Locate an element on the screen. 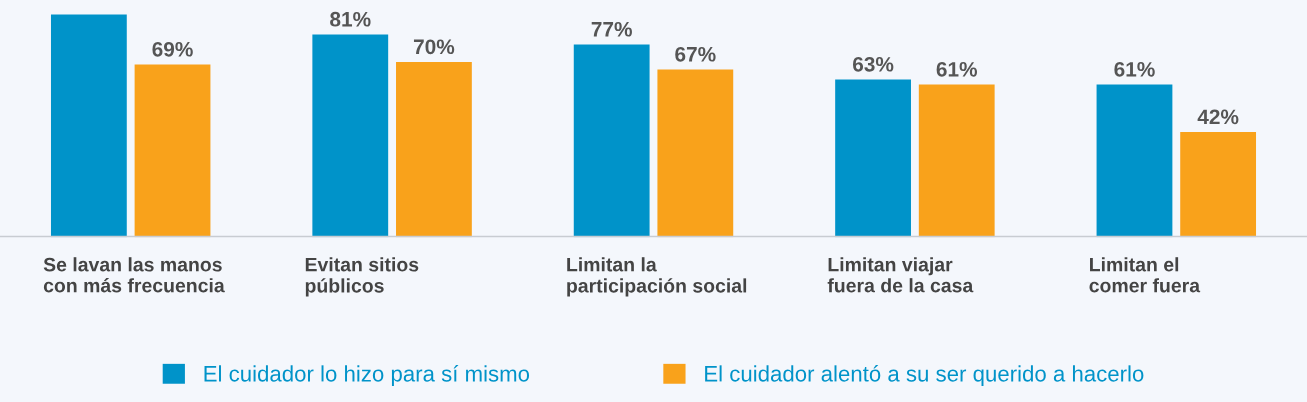 This screenshot has height=402, width=1307. x-tick-label: Se lavan las manos con más frecuencia is located at coordinates (134, 275).